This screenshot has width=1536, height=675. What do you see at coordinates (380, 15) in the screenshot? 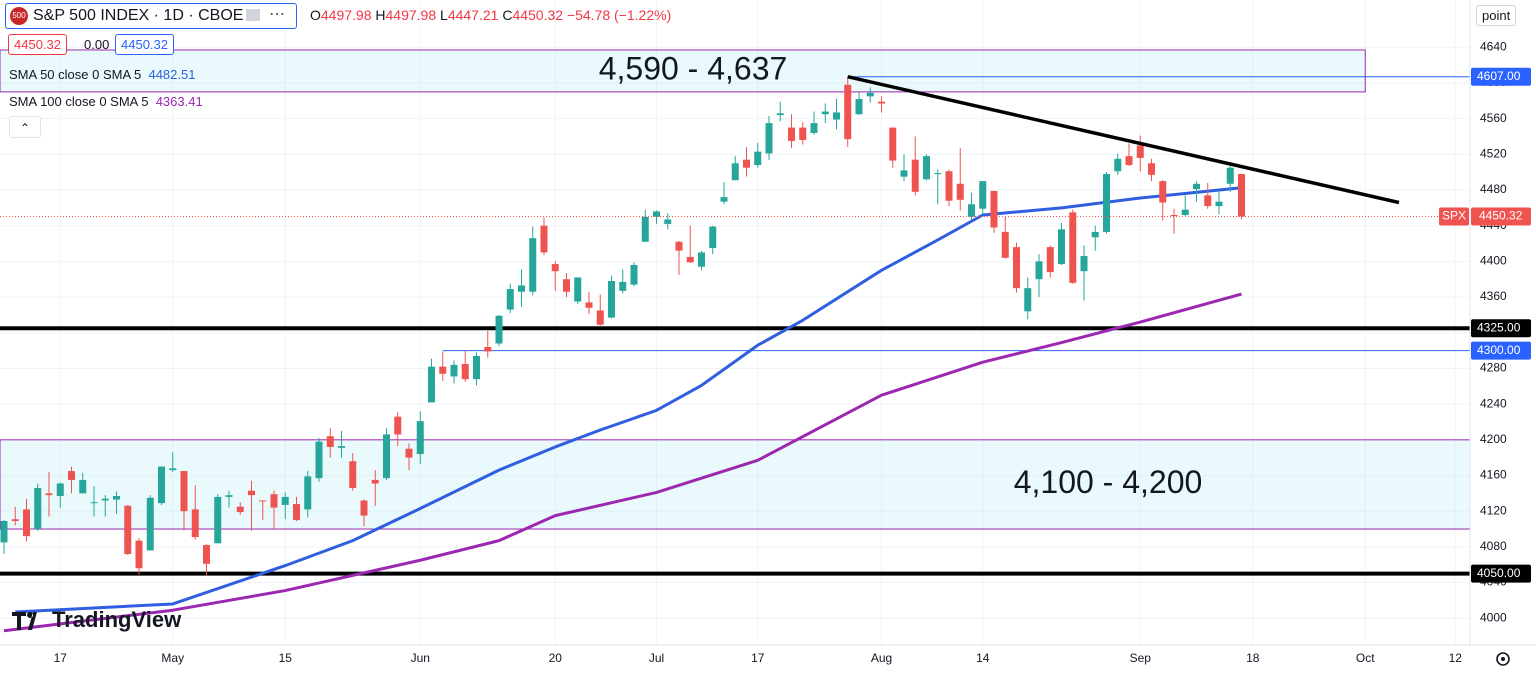
I see `h-label: H` at bounding box center [380, 15].